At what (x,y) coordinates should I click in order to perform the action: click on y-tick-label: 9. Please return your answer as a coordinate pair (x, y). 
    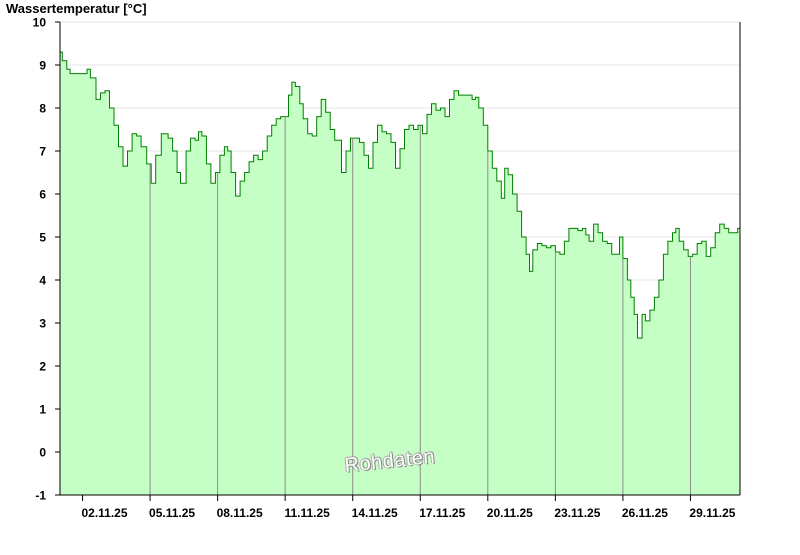
    Looking at the image, I should click on (42, 66).